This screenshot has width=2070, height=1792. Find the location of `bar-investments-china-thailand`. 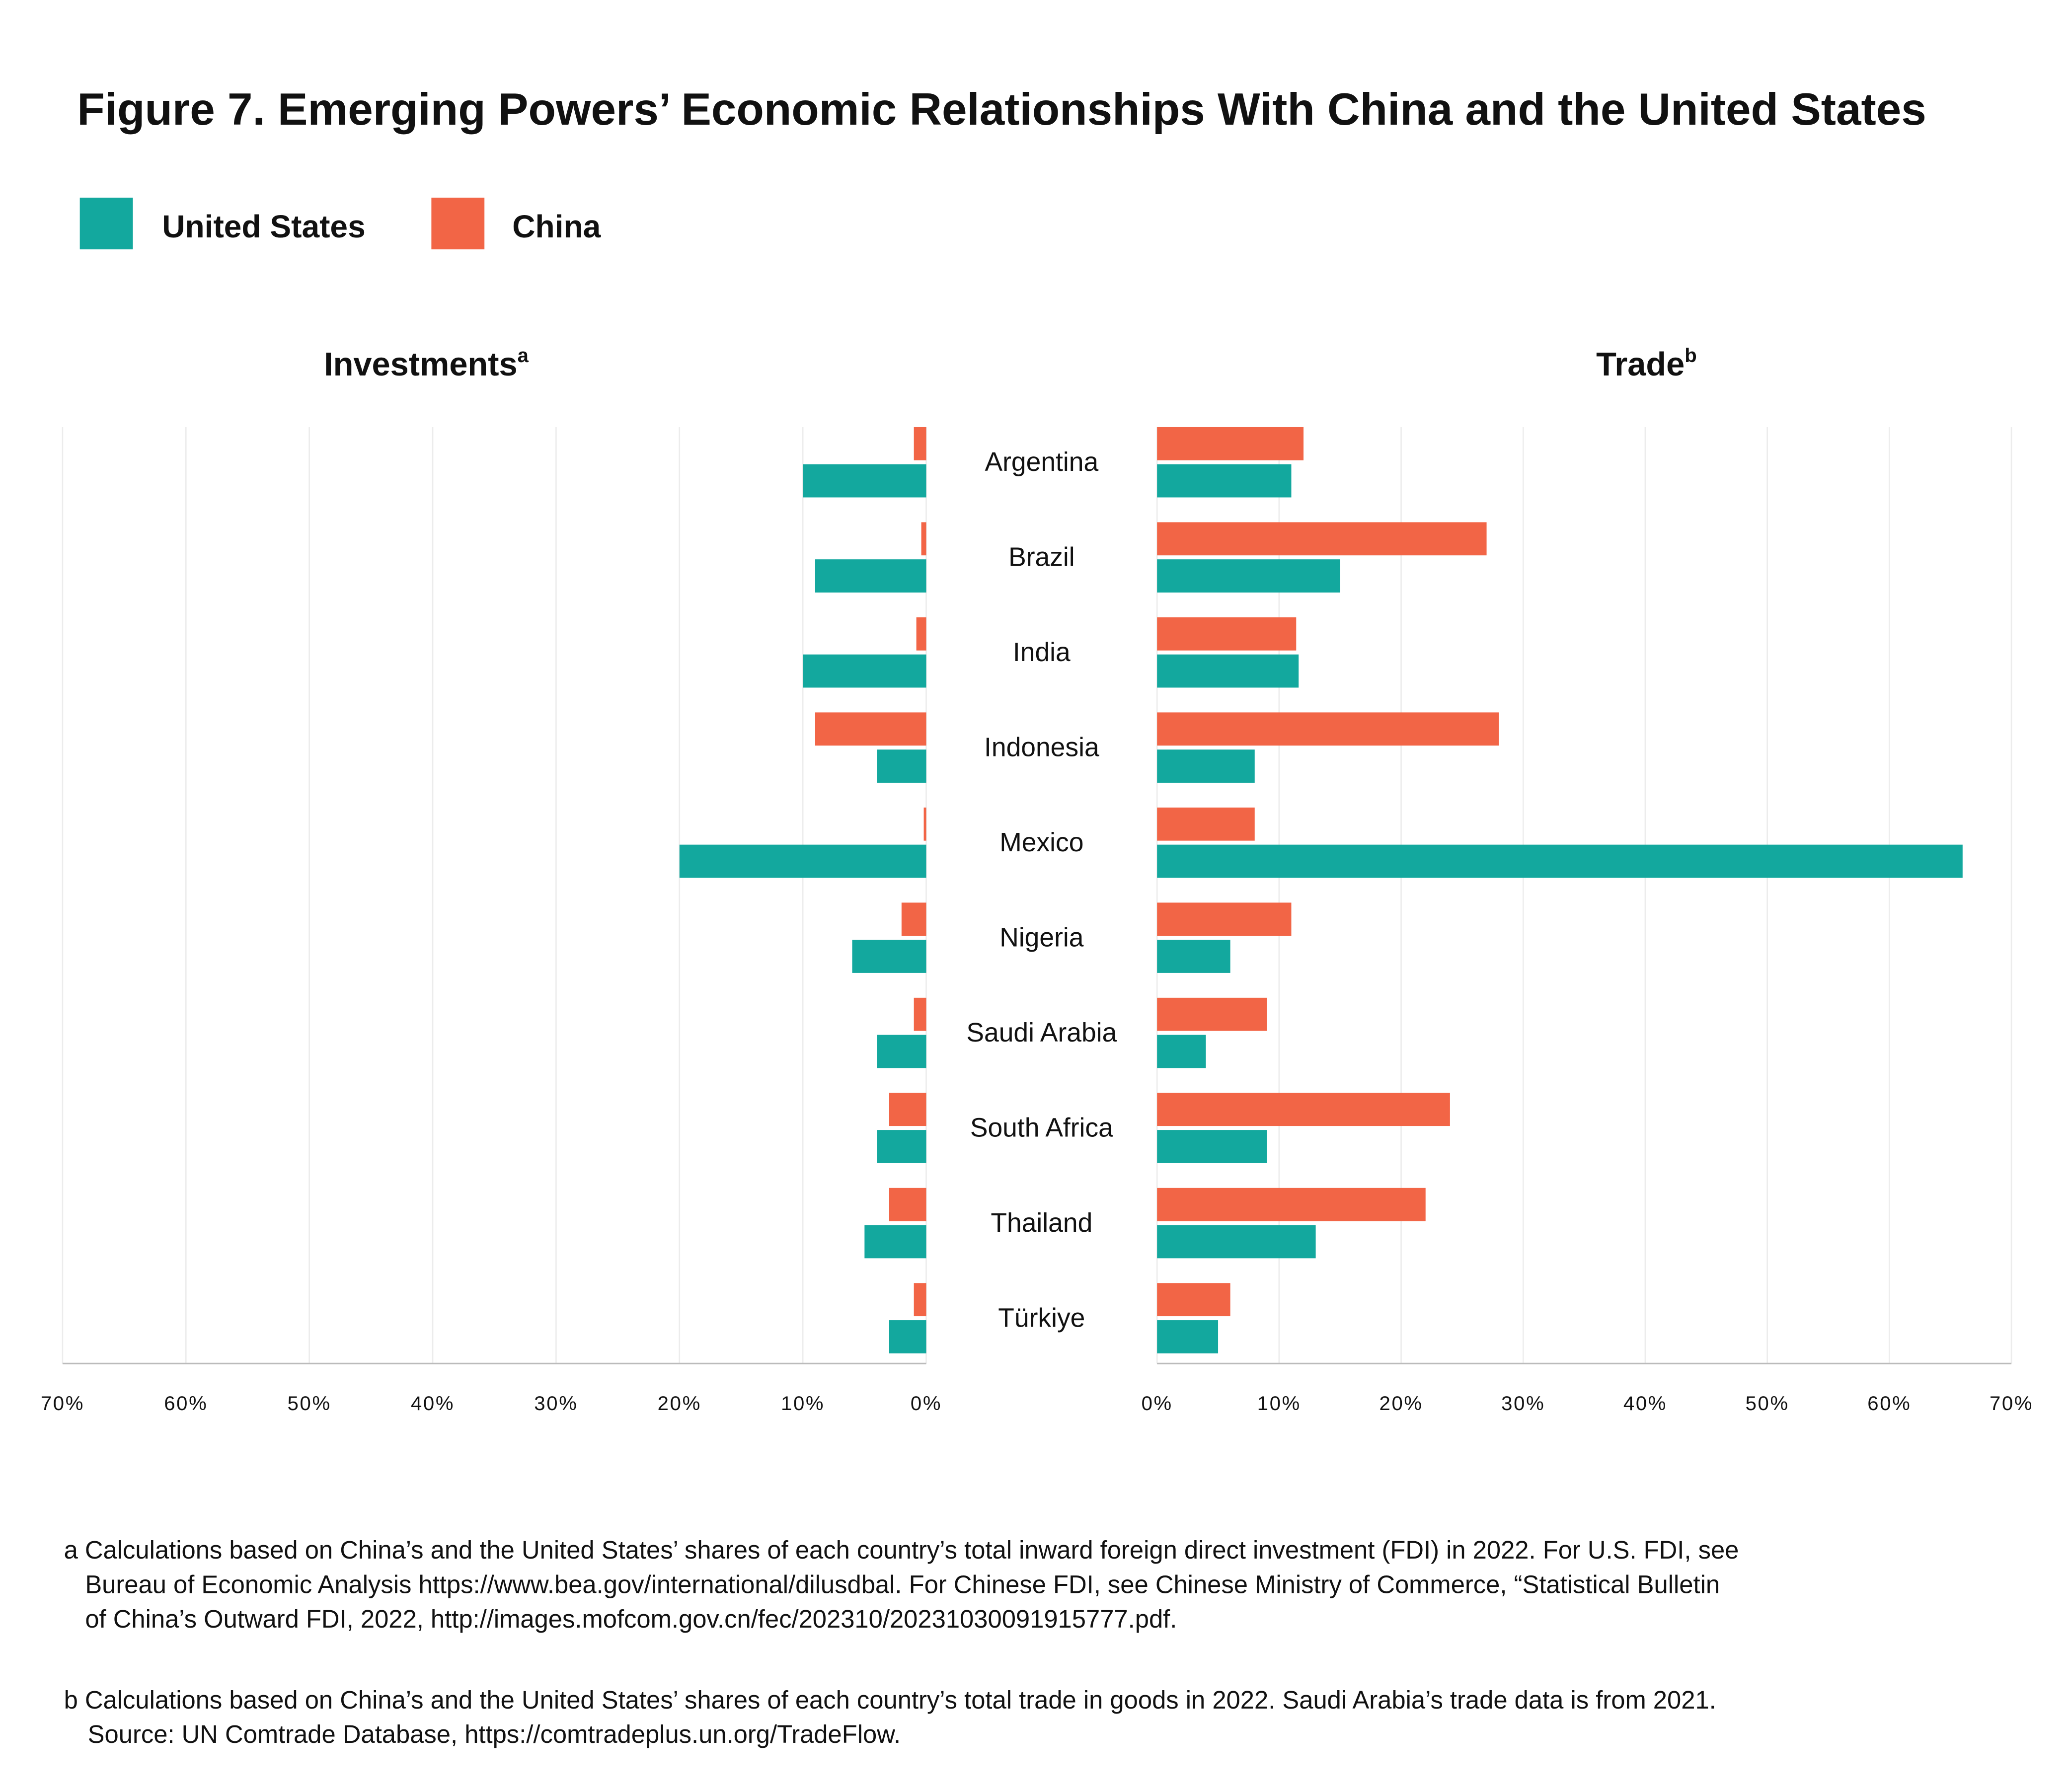

bar-investments-china-thailand is located at coordinates (907, 1205).